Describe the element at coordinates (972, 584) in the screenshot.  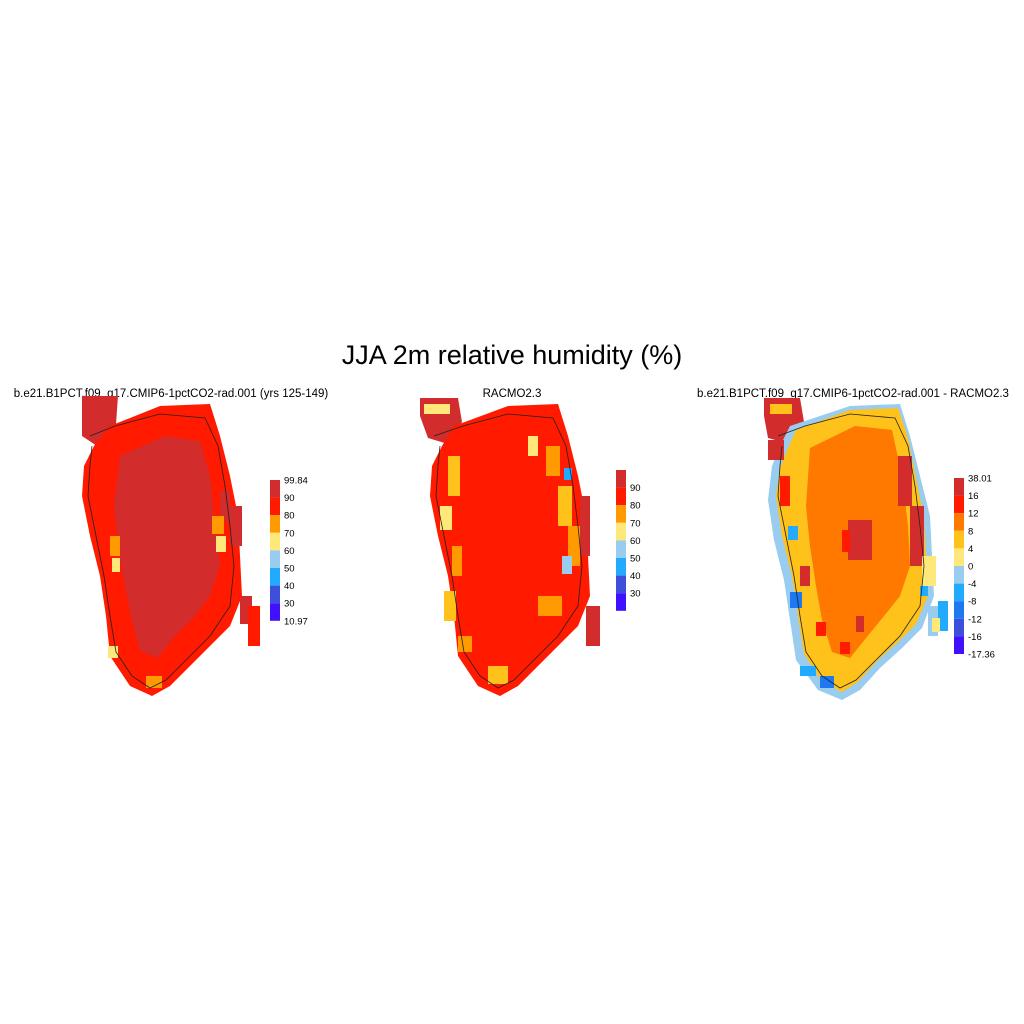
I see `colorbar-tick-label: -4` at that location.